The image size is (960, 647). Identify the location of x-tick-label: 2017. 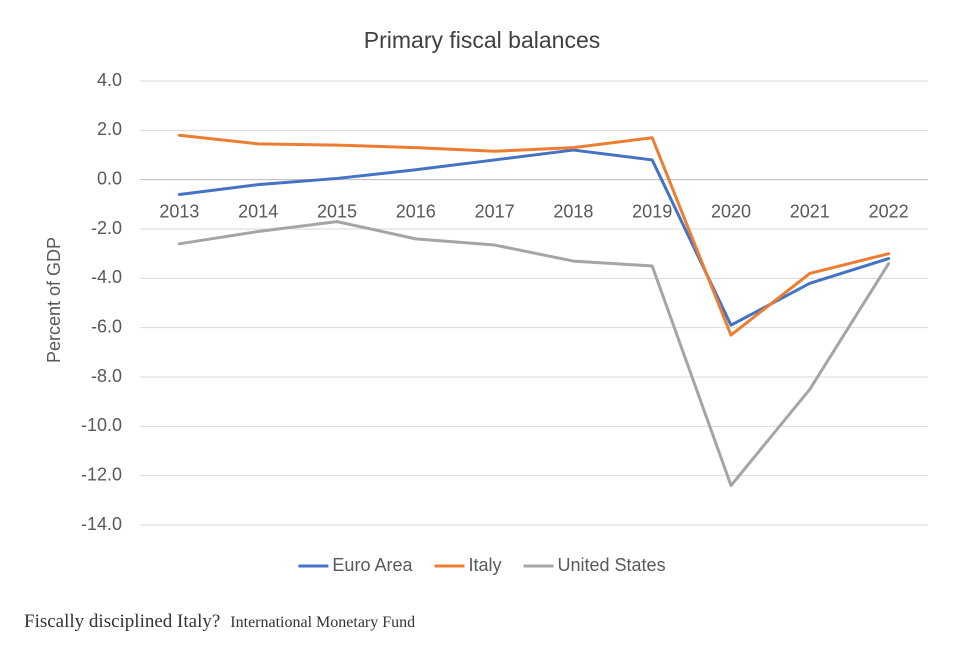
(495, 211).